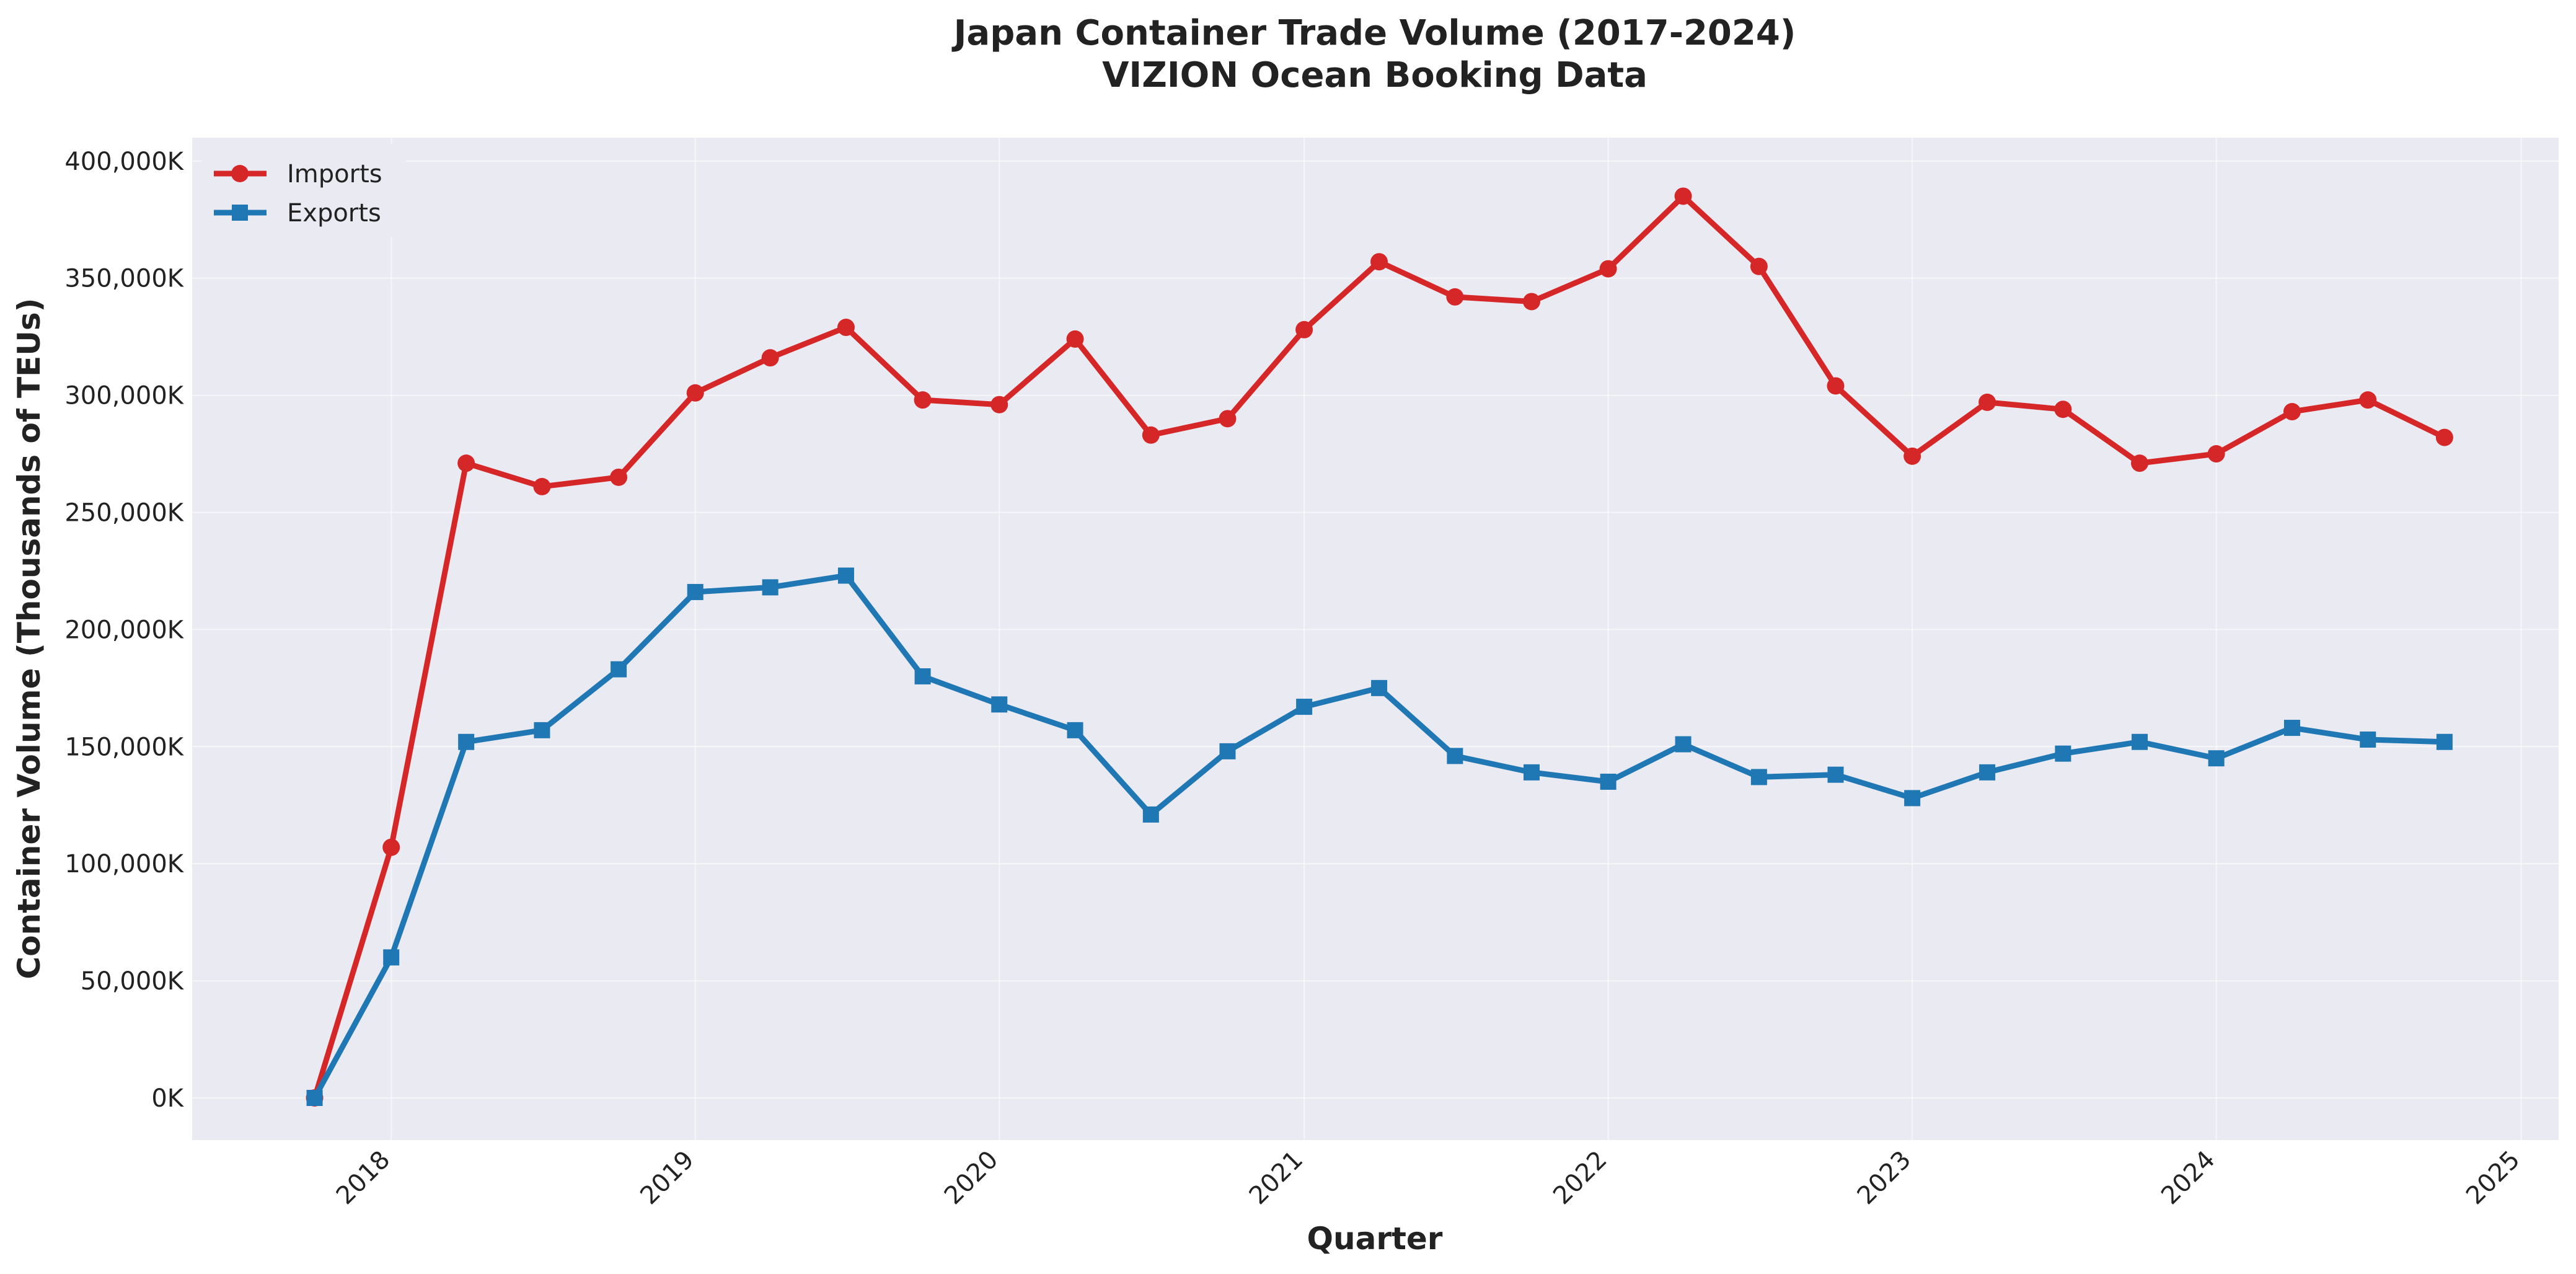  Describe the element at coordinates (124, 162) in the screenshot. I see `y-tick-label: 400,000K` at that location.